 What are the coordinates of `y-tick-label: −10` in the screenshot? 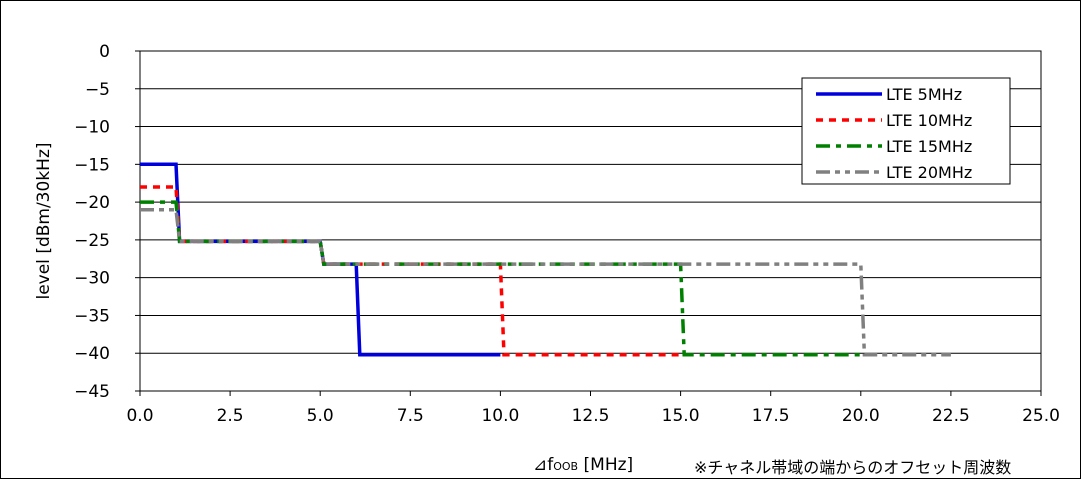 It's located at (92, 128).